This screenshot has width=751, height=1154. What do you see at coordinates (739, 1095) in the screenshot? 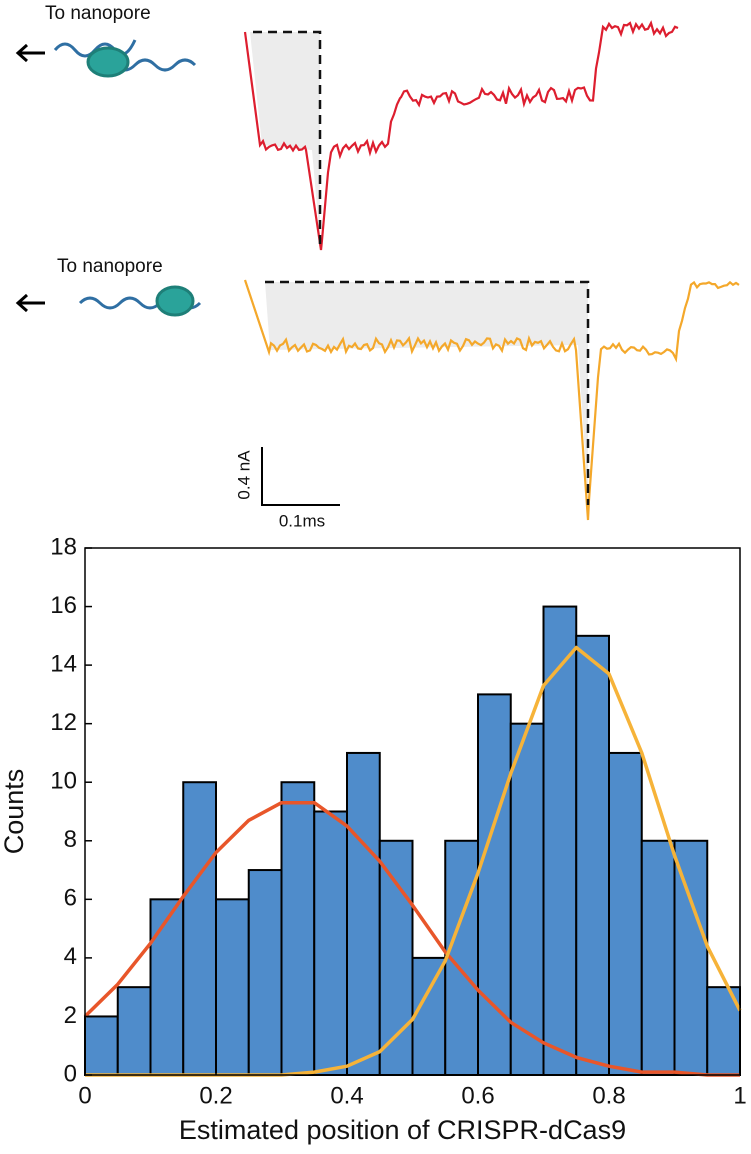
I see `x-tick-label: 1` at bounding box center [739, 1095].